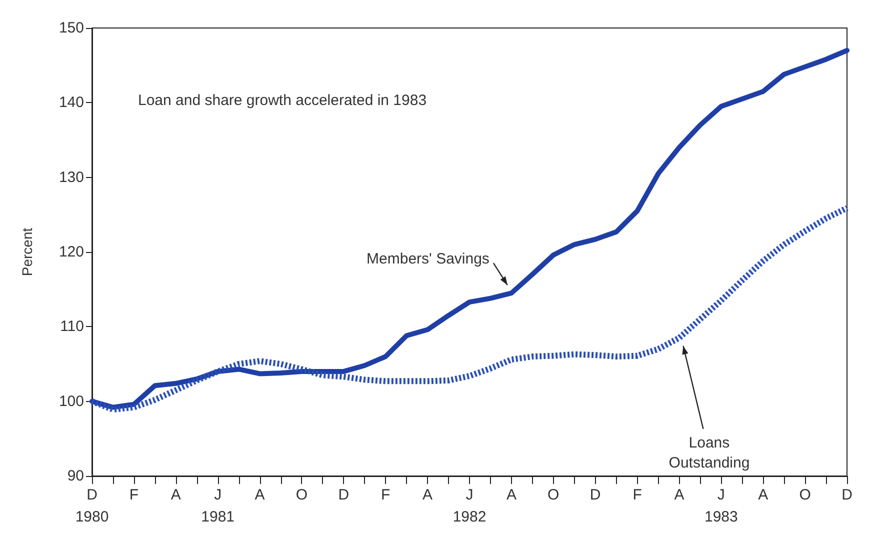  I want to click on y-axis-title: Percent, so click(27, 252).